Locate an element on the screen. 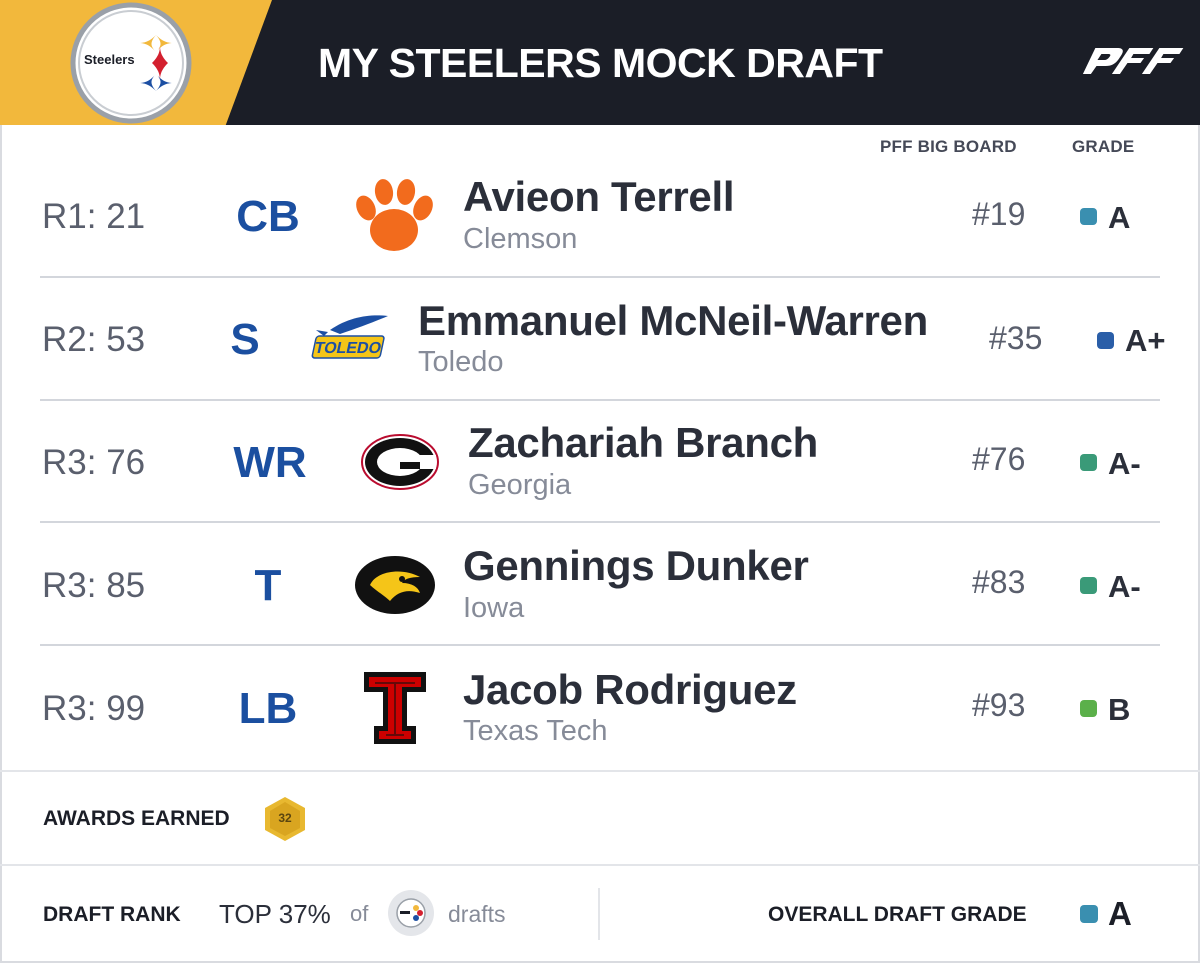 The width and height of the screenshot is (1200, 963). header-bar: Steelers MY STEELERS MOCK DRAFT is located at coordinates (600, 62).